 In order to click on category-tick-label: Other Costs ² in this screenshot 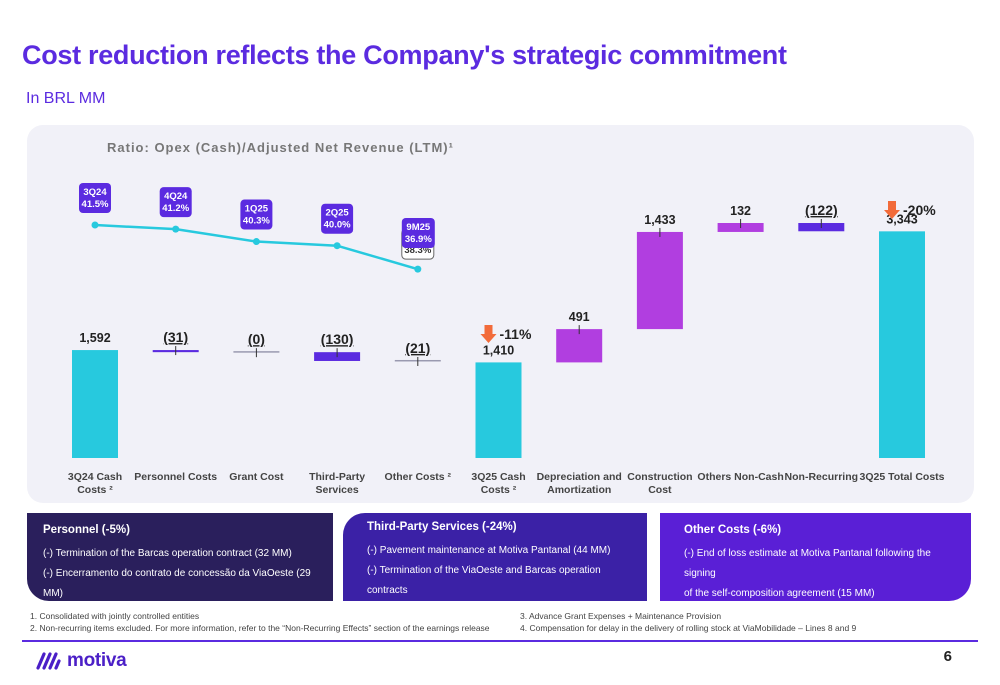, I will do `click(418, 477)`.